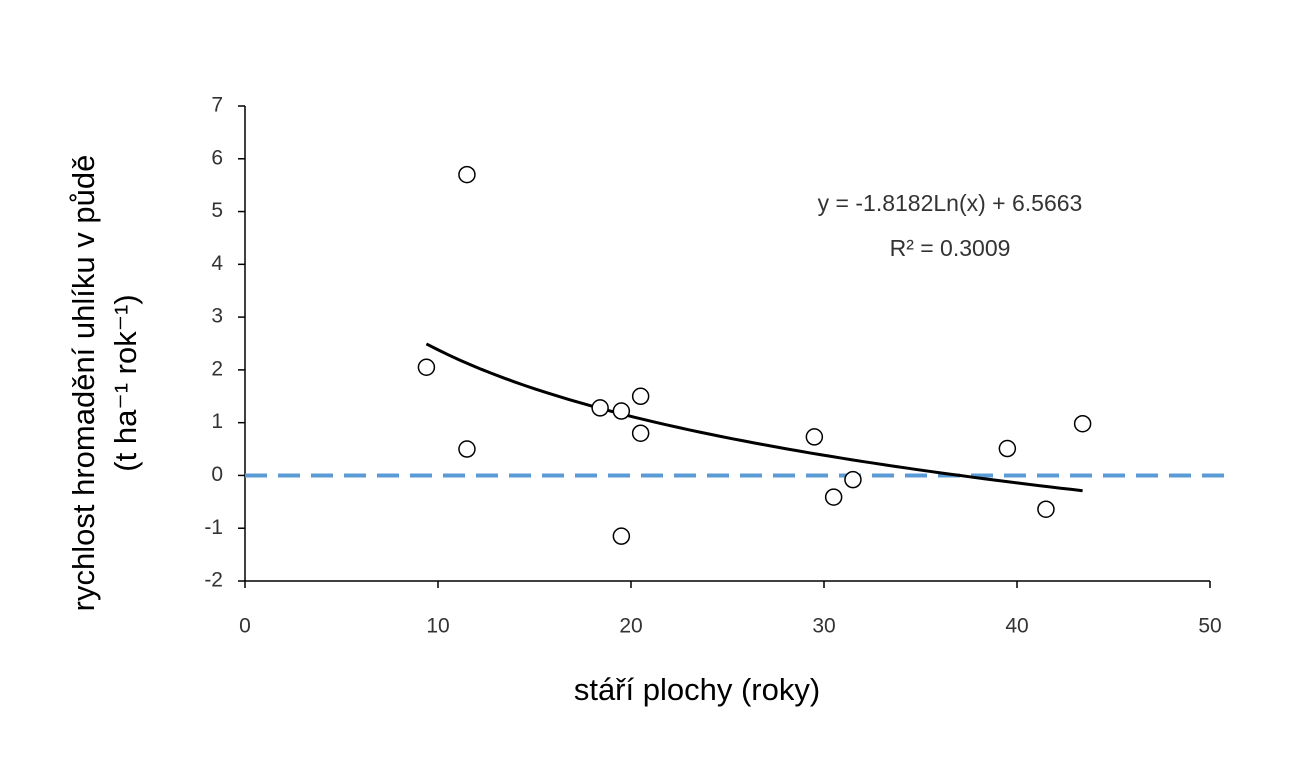 The image size is (1307, 761). I want to click on x-tick-label: 20, so click(630, 626).